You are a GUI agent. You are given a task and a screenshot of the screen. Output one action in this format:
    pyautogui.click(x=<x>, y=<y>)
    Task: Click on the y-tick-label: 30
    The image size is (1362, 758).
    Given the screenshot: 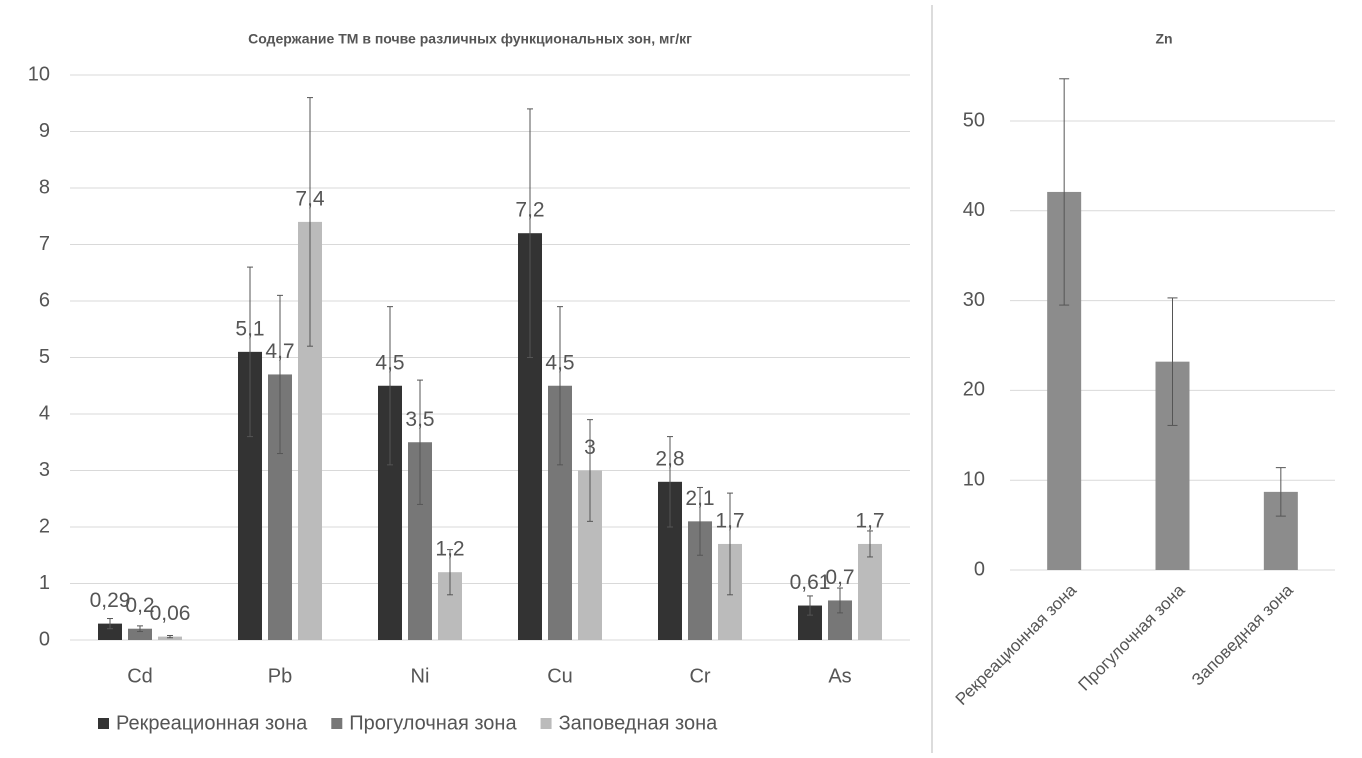 What is the action you would take?
    pyautogui.click(x=974, y=300)
    